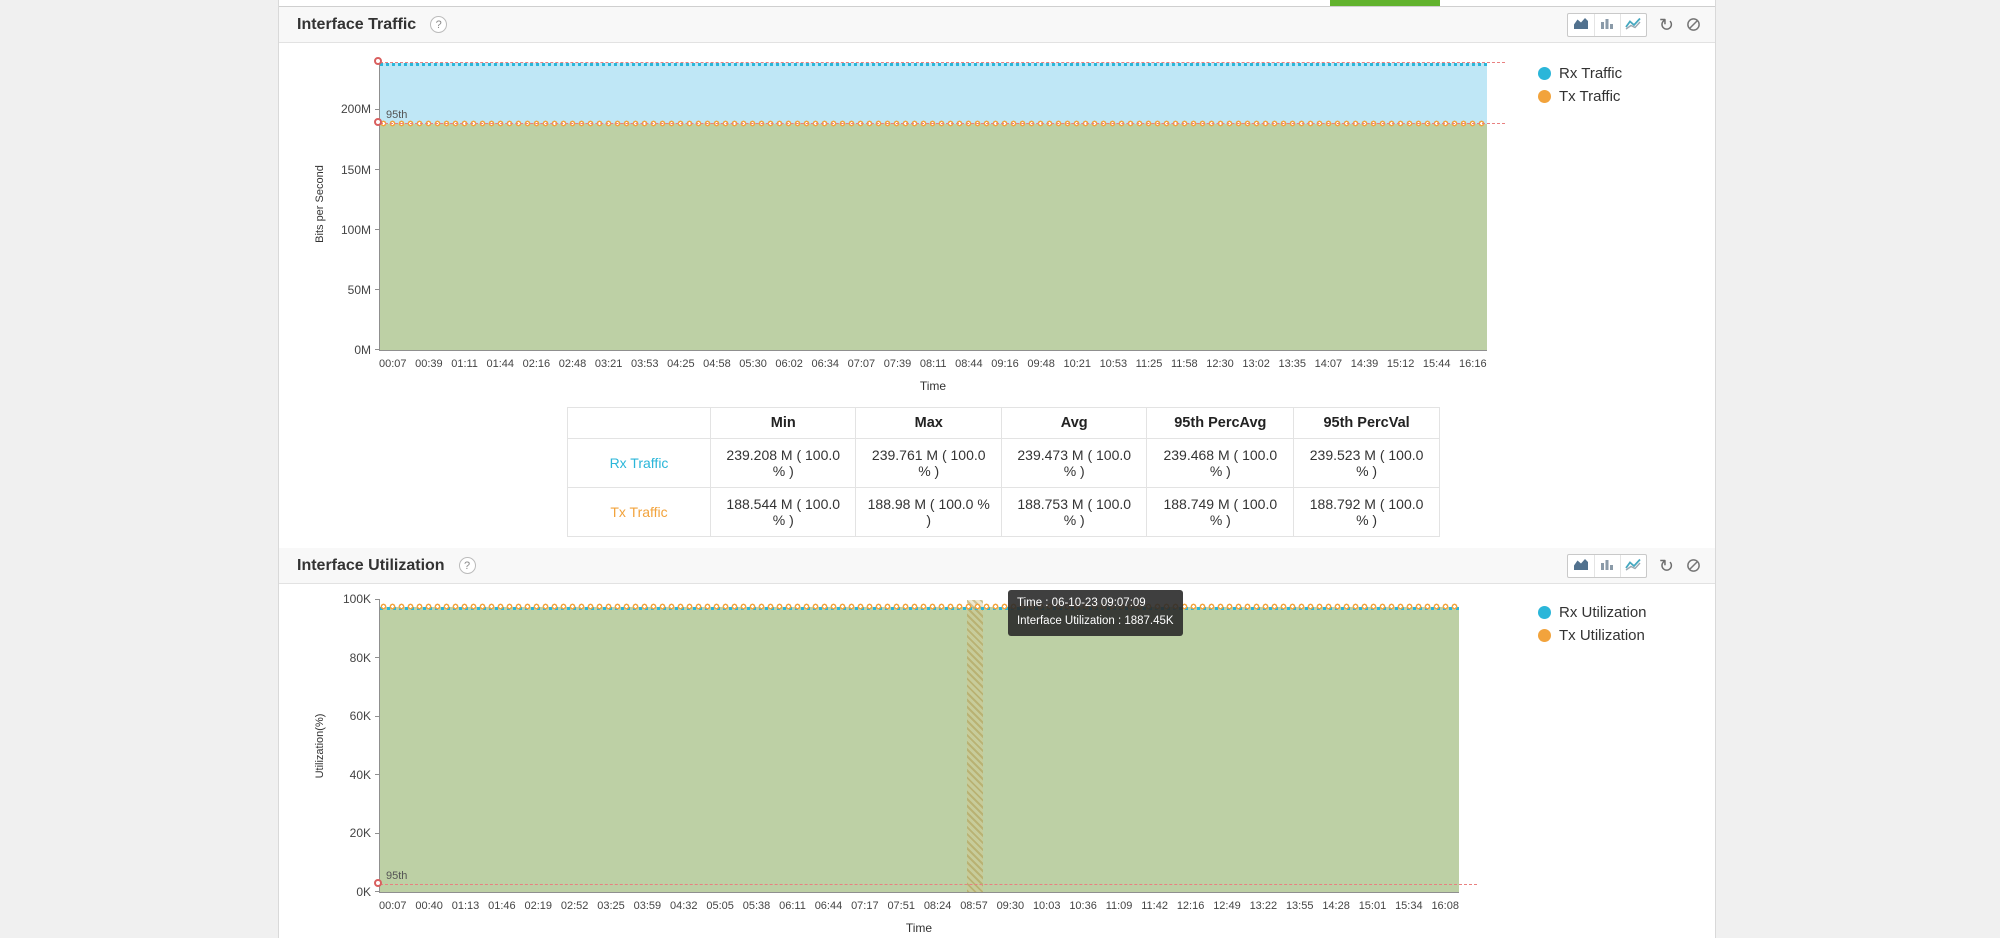 This screenshot has height=938, width=2000. I want to click on x-axis-tick-label: 11:42, so click(1154, 906).